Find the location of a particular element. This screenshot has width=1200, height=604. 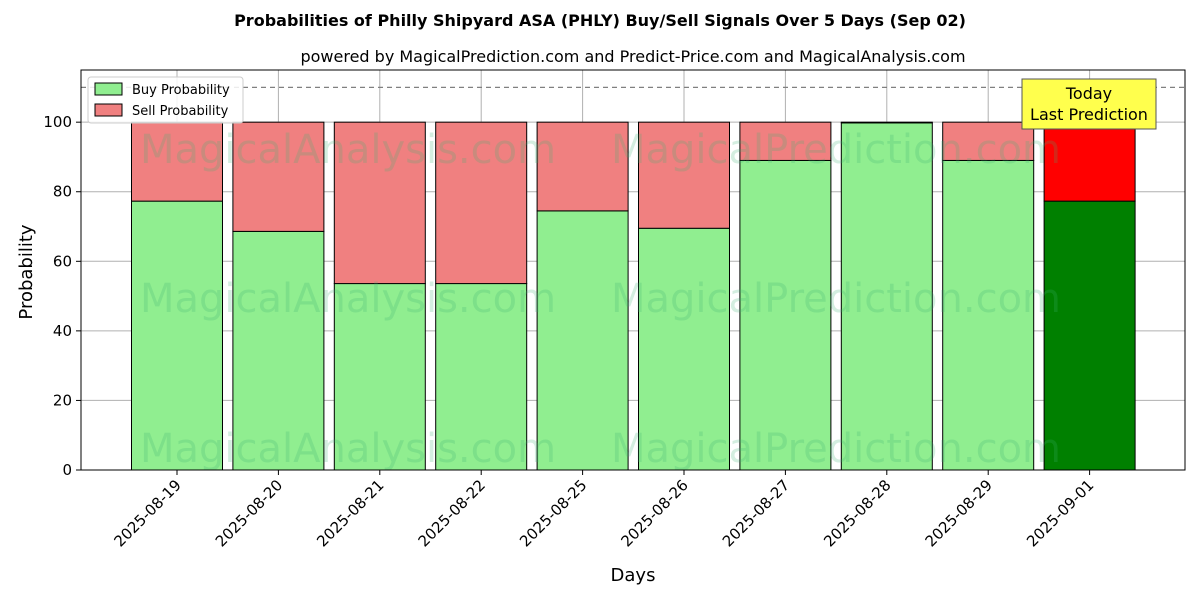

x-tick-label: 2025-08-28 is located at coordinates (857, 513).